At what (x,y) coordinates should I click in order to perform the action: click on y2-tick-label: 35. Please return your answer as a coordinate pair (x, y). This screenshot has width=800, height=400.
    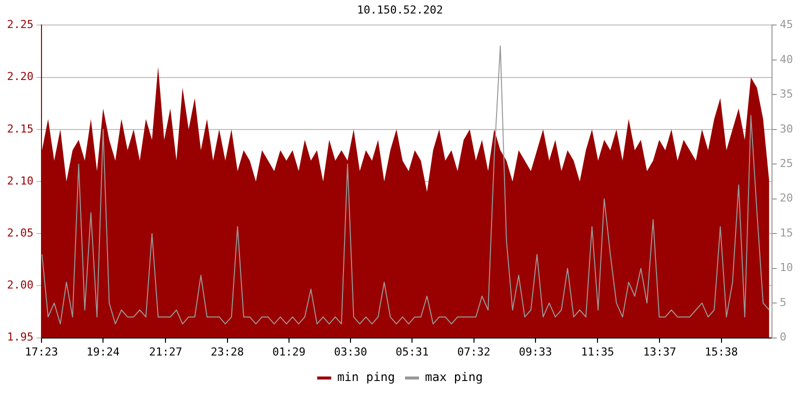
    Looking at the image, I should click on (787, 94).